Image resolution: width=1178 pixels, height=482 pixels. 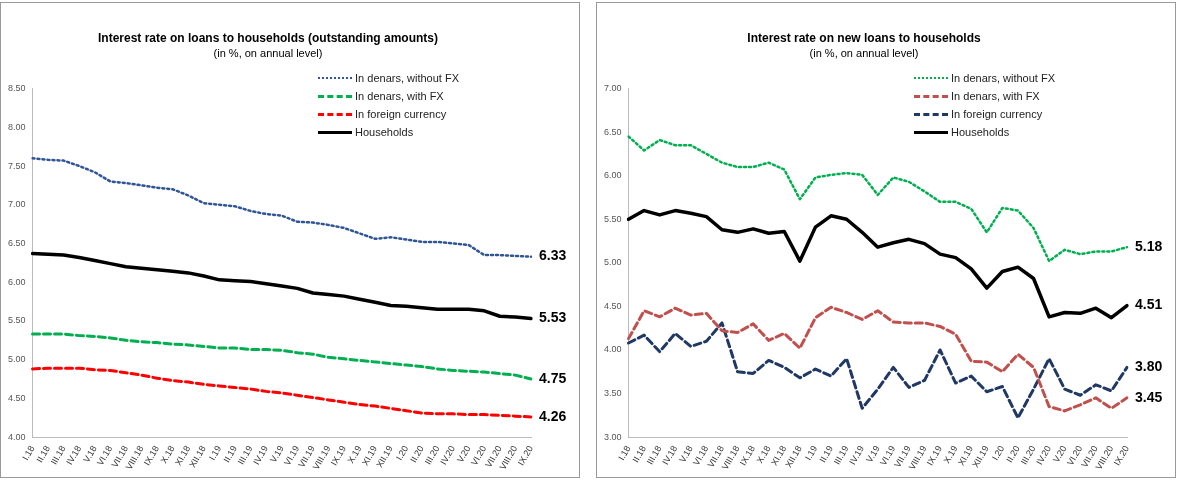 What do you see at coordinates (612, 436) in the screenshot?
I see `y-tick-label: 3.00` at bounding box center [612, 436].